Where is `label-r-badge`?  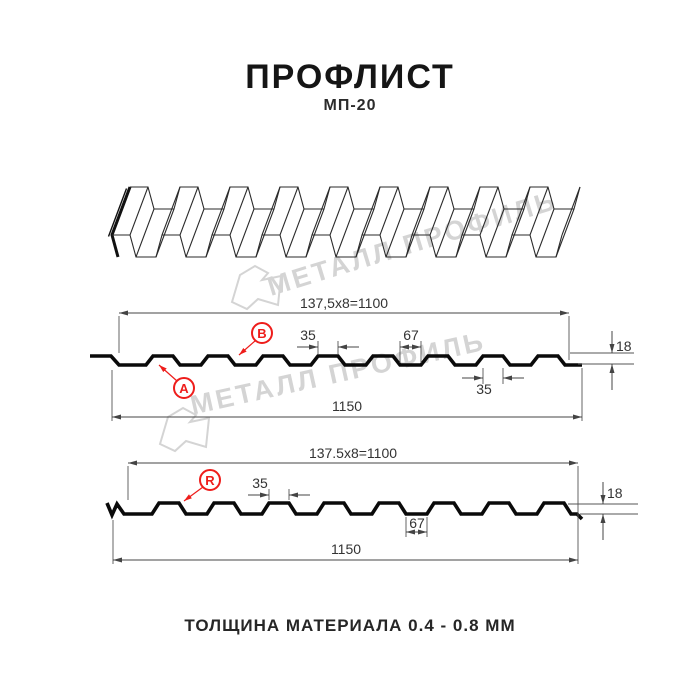
label-r-badge is located at coordinates (210, 480).